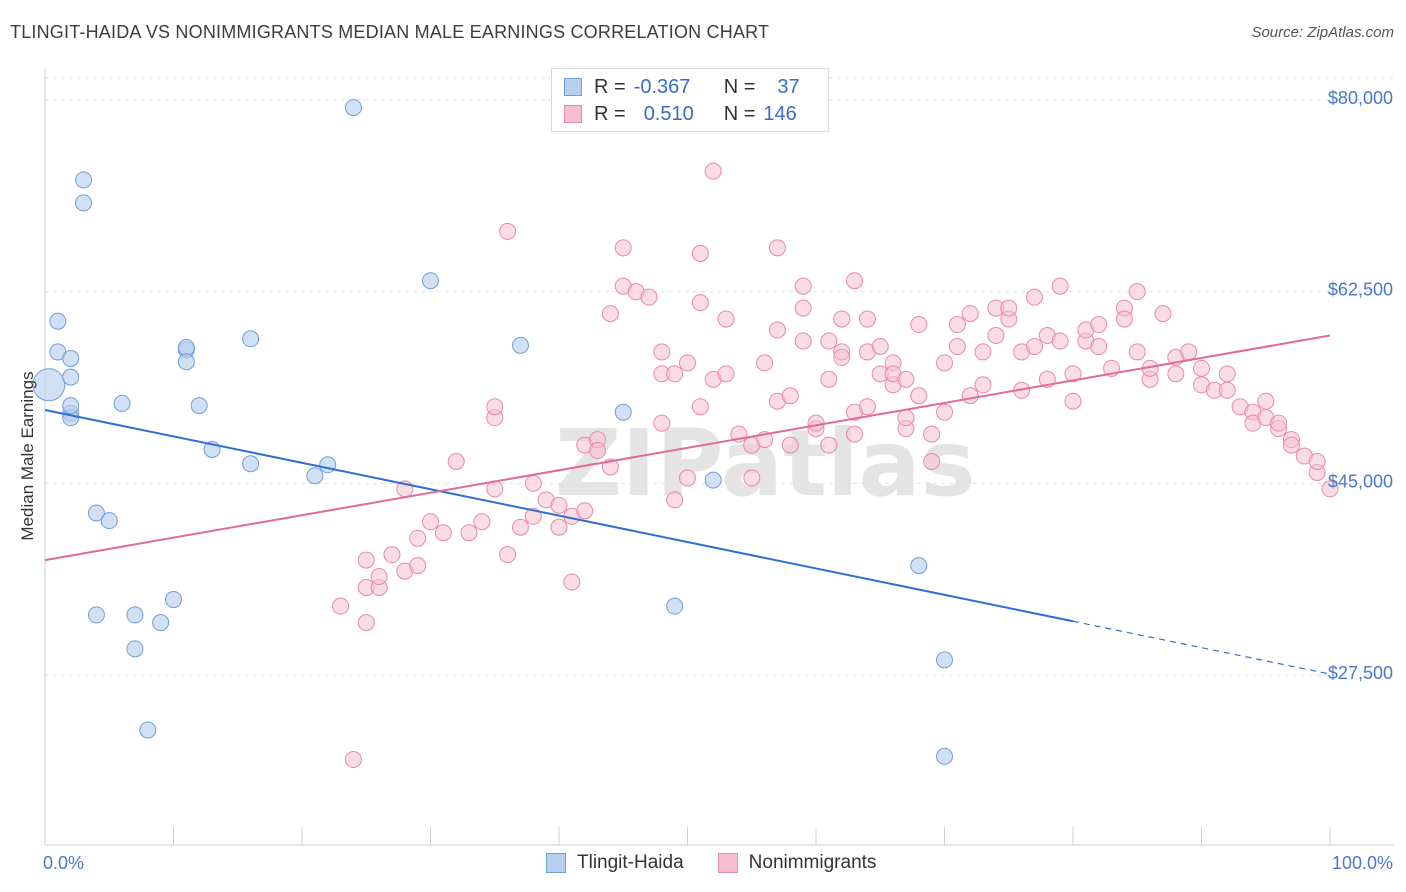  What do you see at coordinates (27, 455) in the screenshot?
I see `y-axis-label: Median Male Earnings` at bounding box center [27, 455].